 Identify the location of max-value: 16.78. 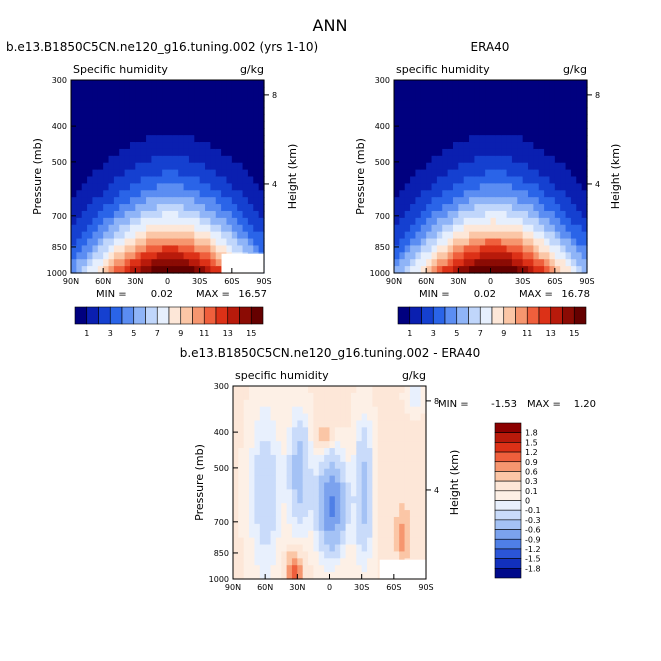
(575, 294).